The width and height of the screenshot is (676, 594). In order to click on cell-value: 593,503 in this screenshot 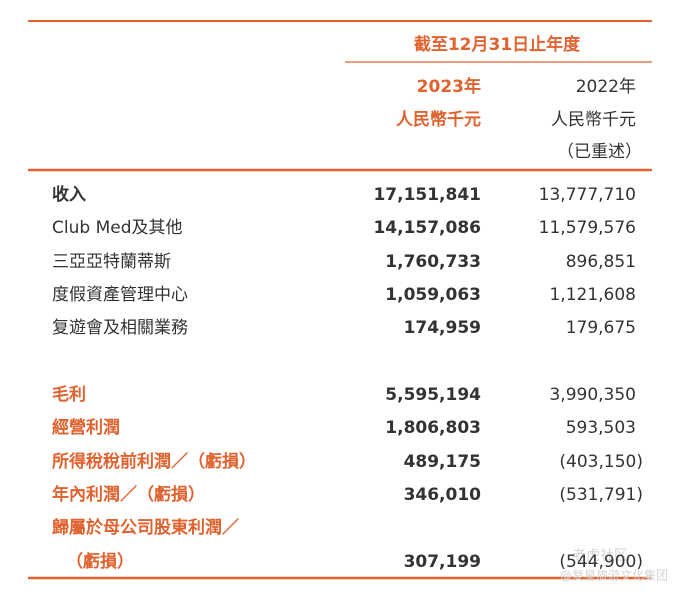, I will do `click(601, 428)`.